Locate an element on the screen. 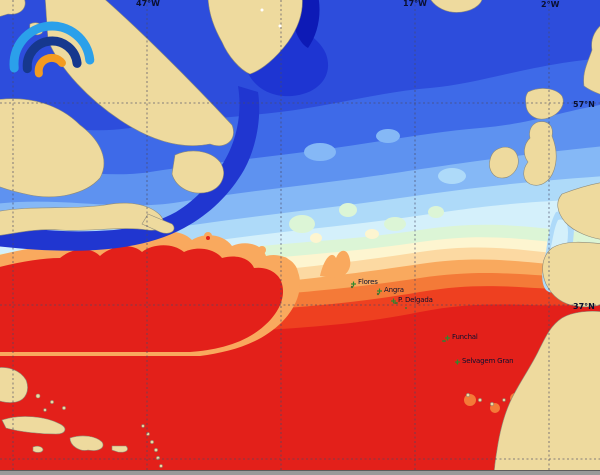 The image size is (600, 475). transition-eddies is located at coordinates (366, 240).